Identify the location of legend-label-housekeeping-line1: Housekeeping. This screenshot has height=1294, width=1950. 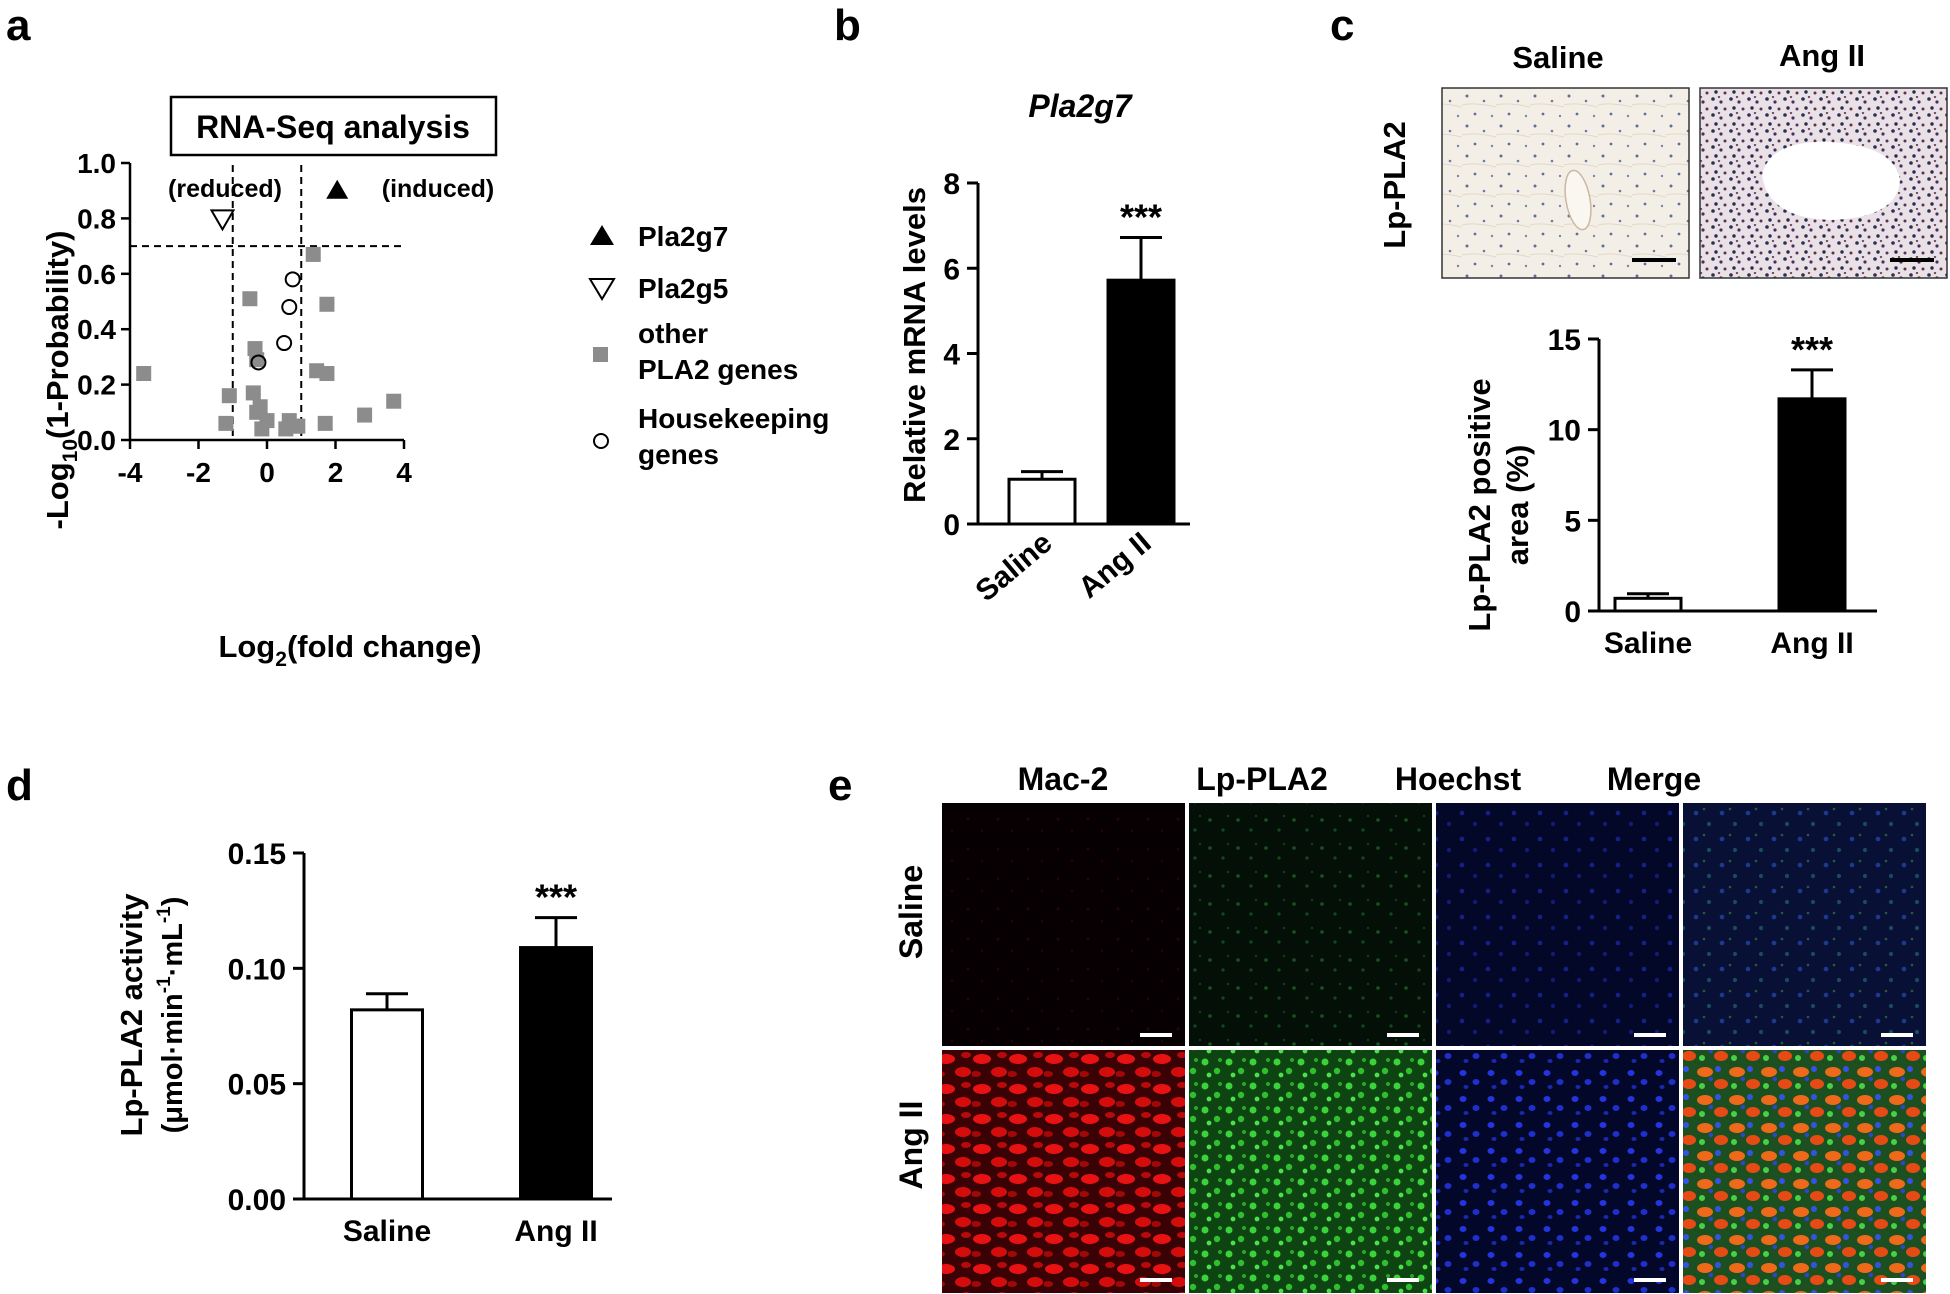
(733, 418).